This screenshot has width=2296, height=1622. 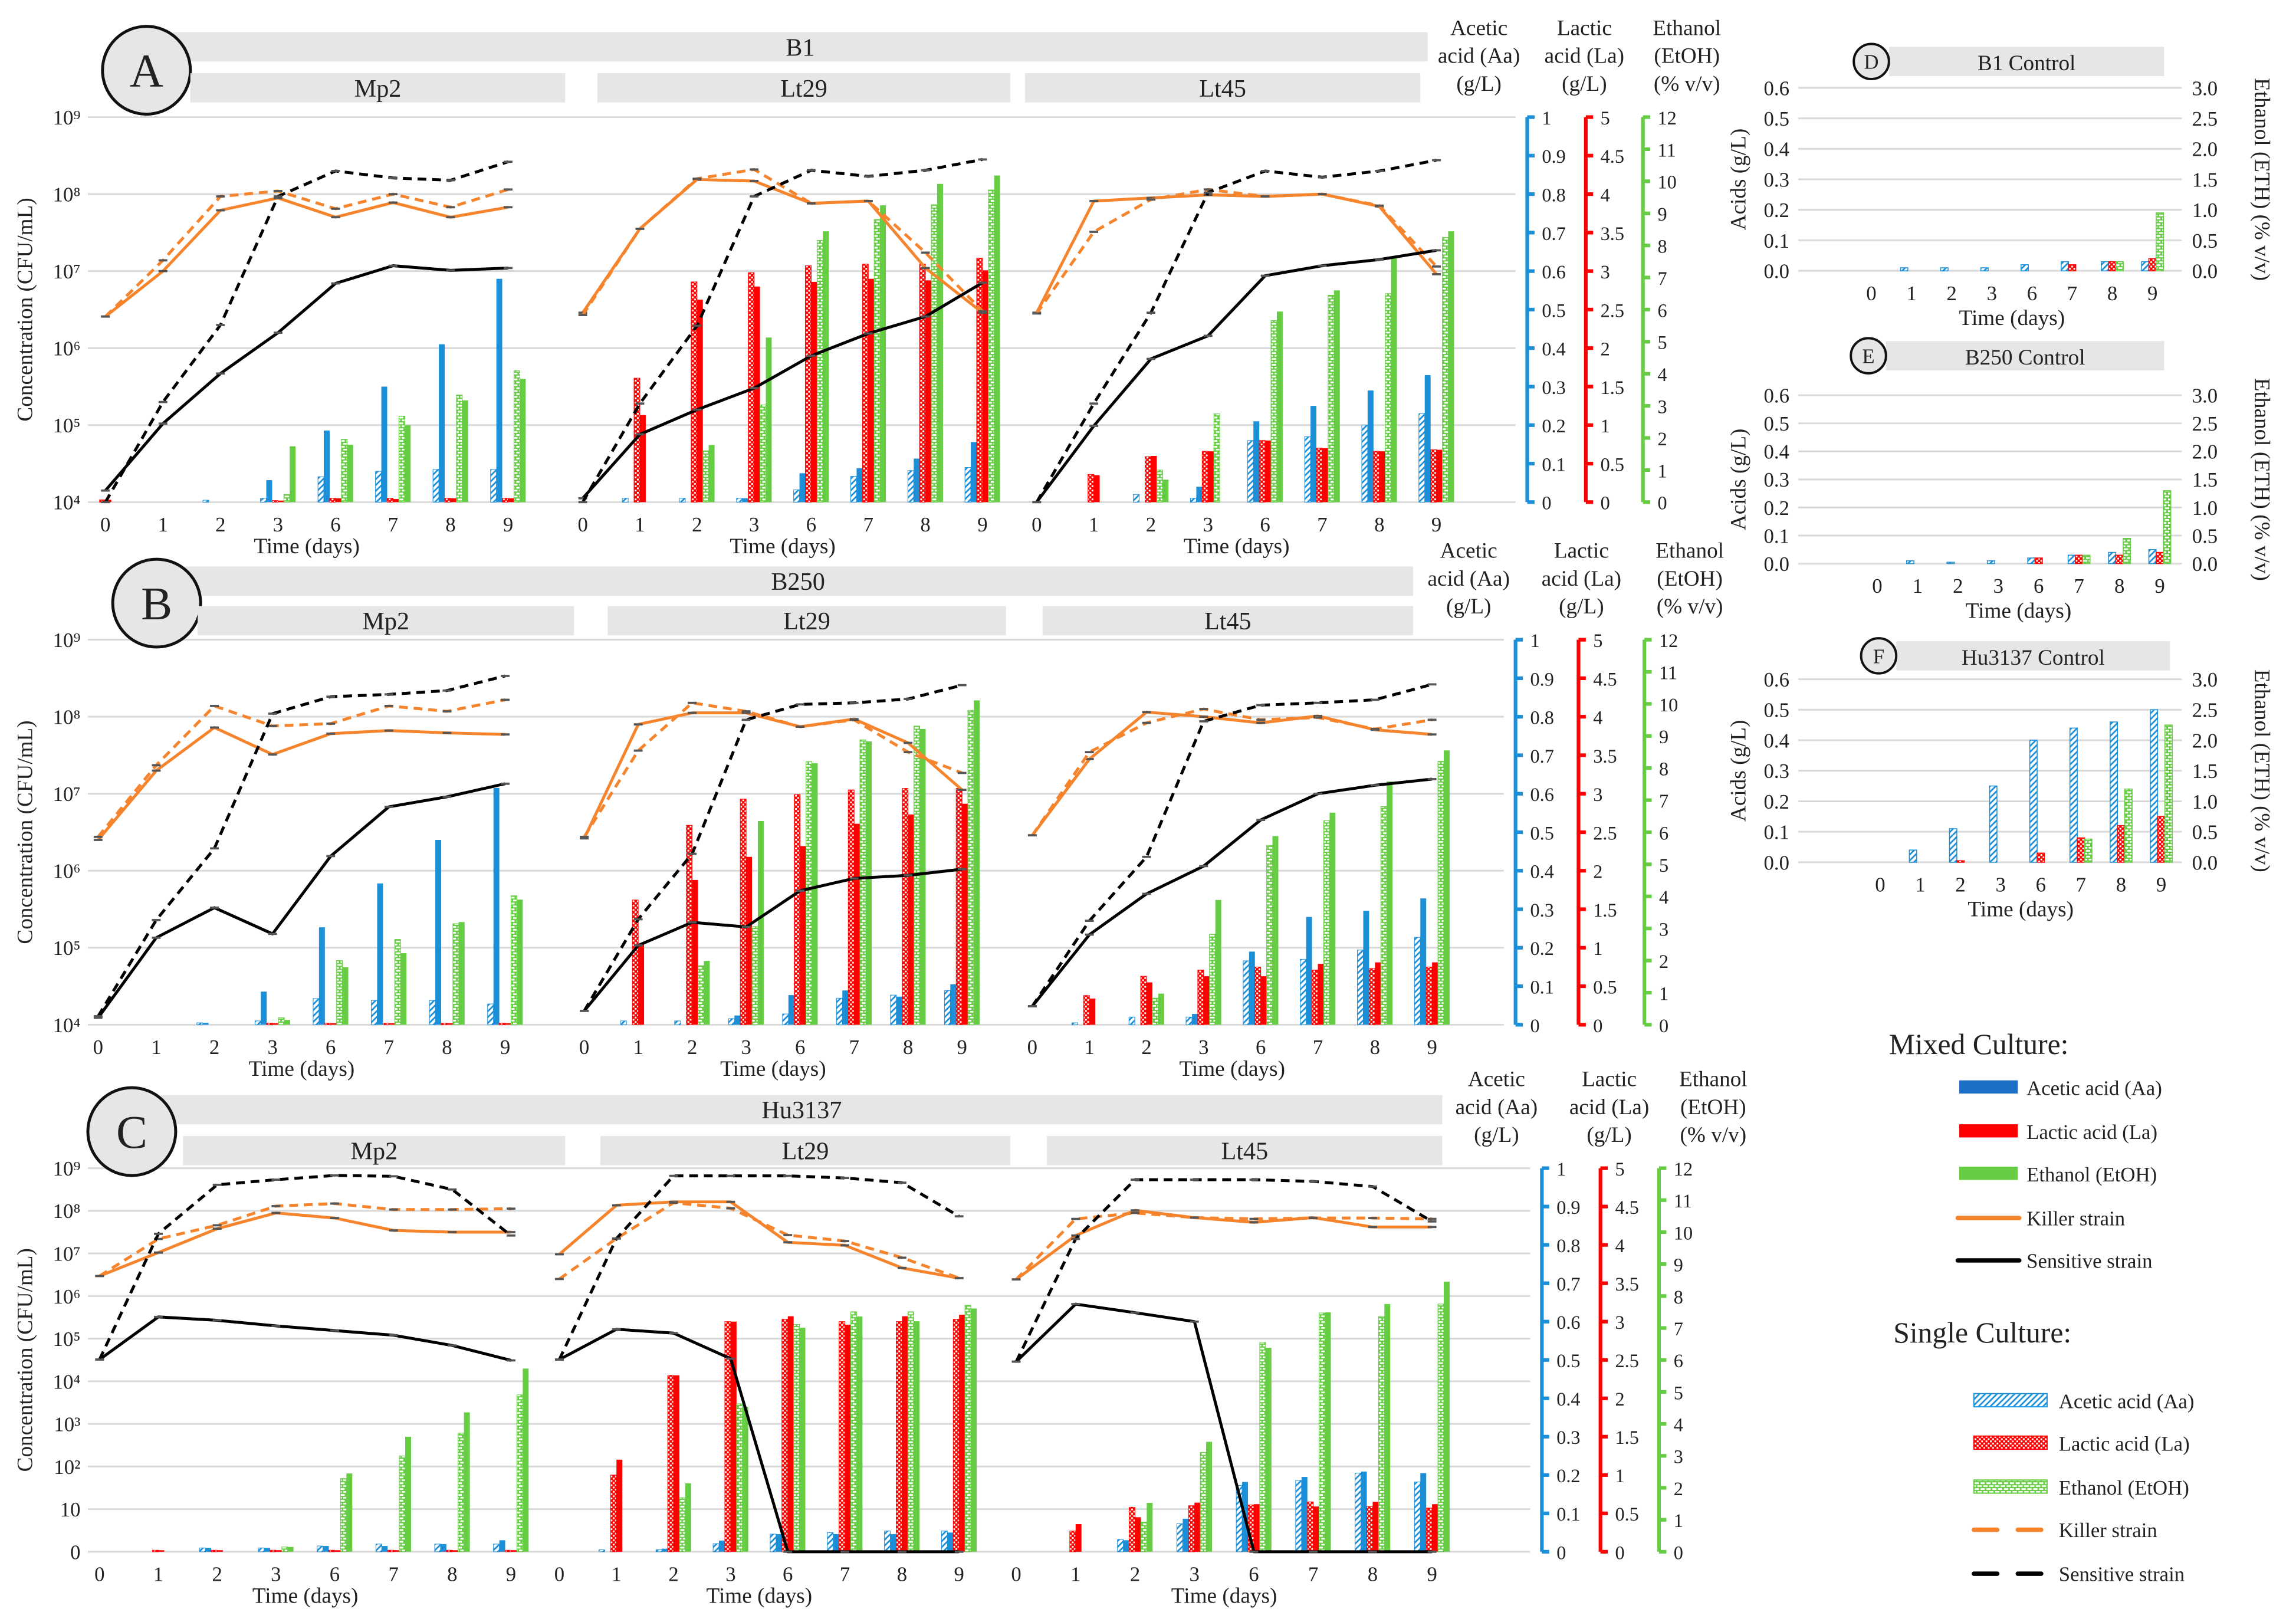 I want to click on line-sensitive-single-strain, so click(x=306, y=331).